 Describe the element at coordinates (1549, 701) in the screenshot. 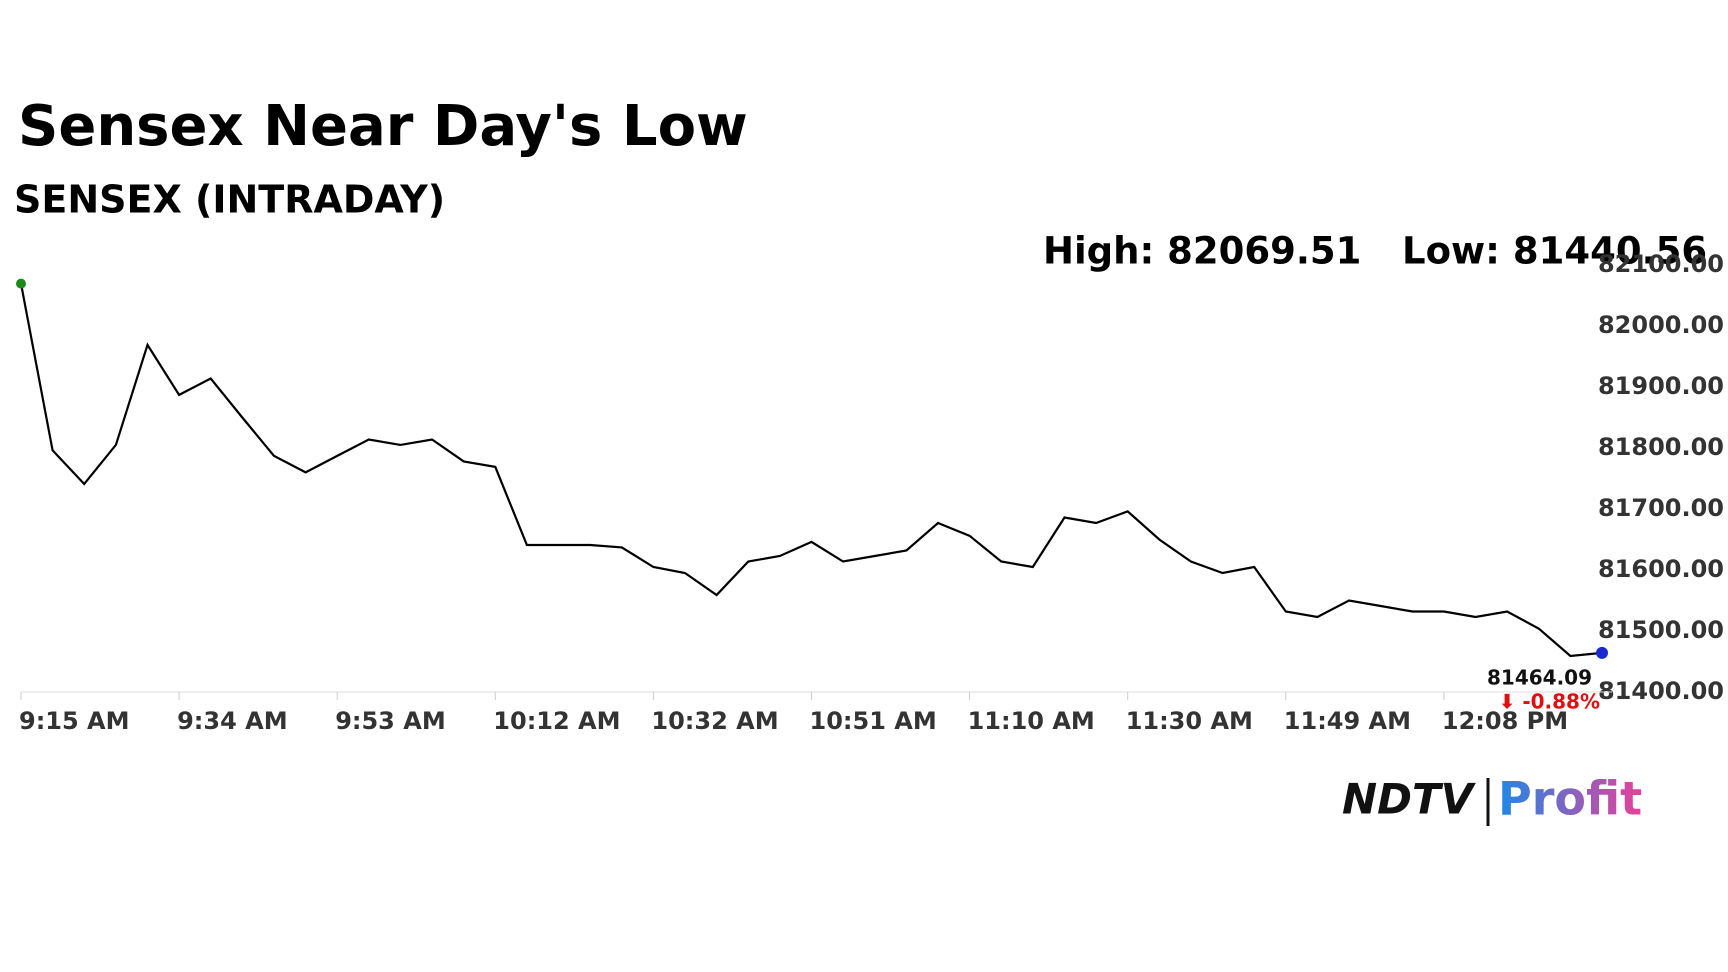

I see `change-label: ⬇ -0.88%` at that location.